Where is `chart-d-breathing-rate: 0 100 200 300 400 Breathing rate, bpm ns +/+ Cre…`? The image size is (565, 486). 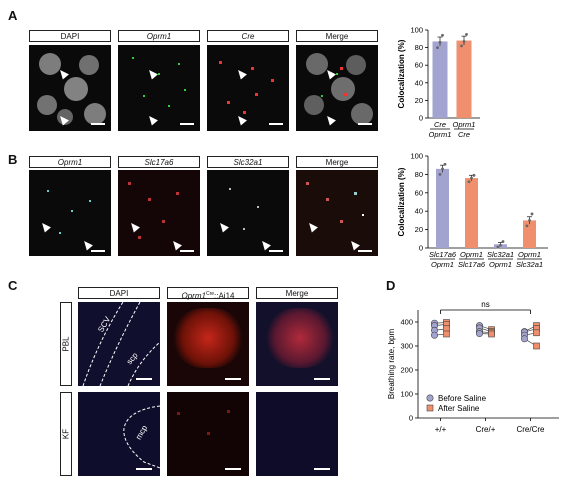 chart-d-breathing-rate: 0 100 200 300 400 Breathing rate, bpm ns +/+ Cre… is located at coordinates (473, 367).